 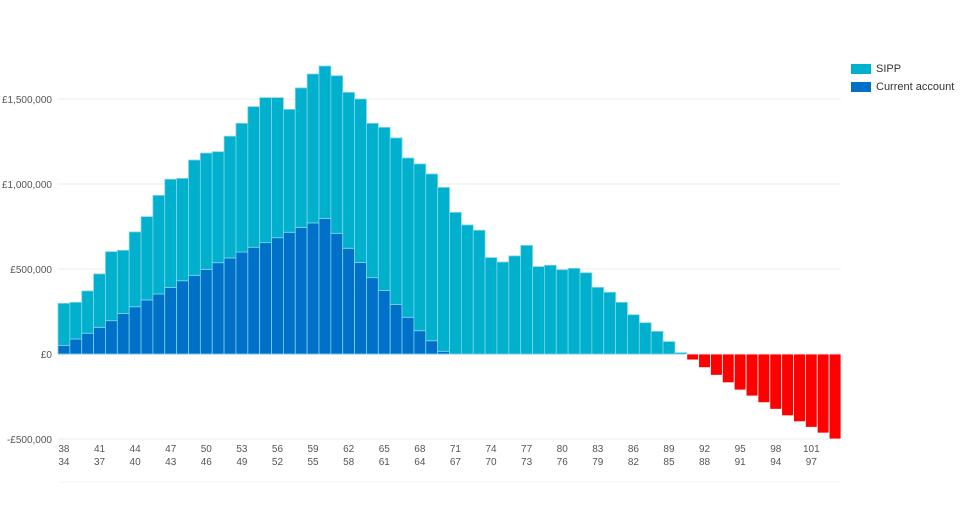 I want to click on x-tick-label-age: 53, so click(x=242, y=449).